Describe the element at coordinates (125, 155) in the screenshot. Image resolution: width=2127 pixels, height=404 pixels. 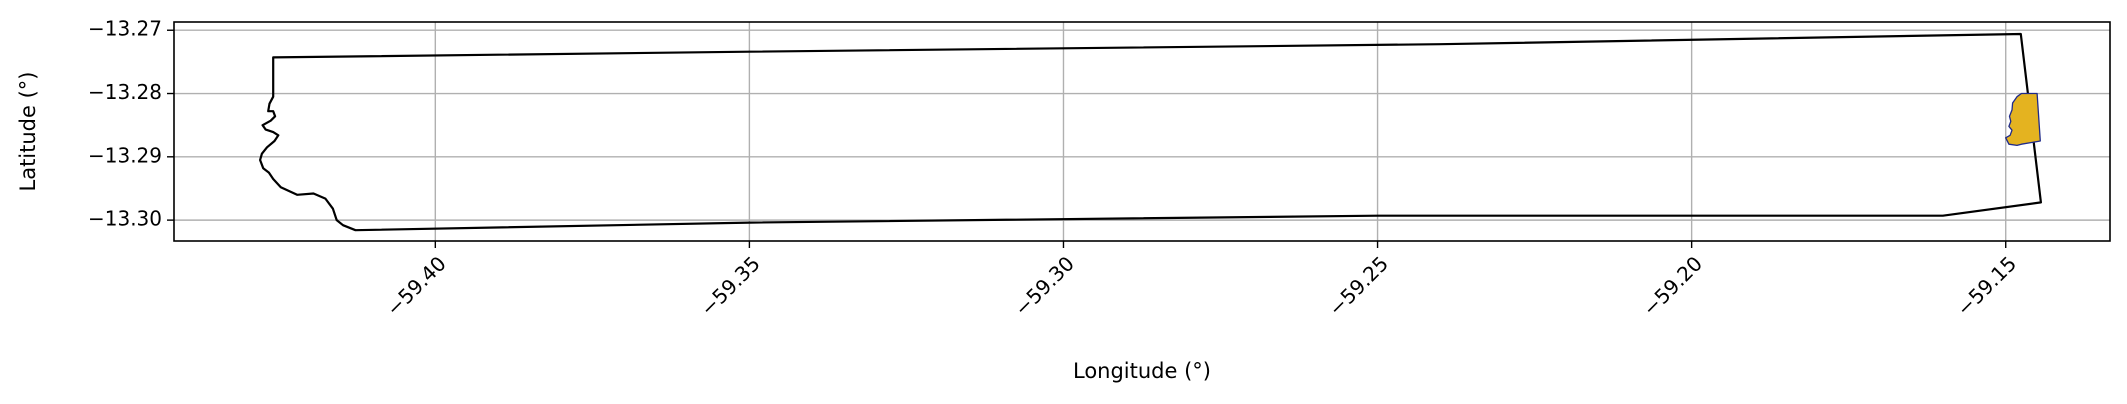
I see `y-tick-label: −13.29` at that location.